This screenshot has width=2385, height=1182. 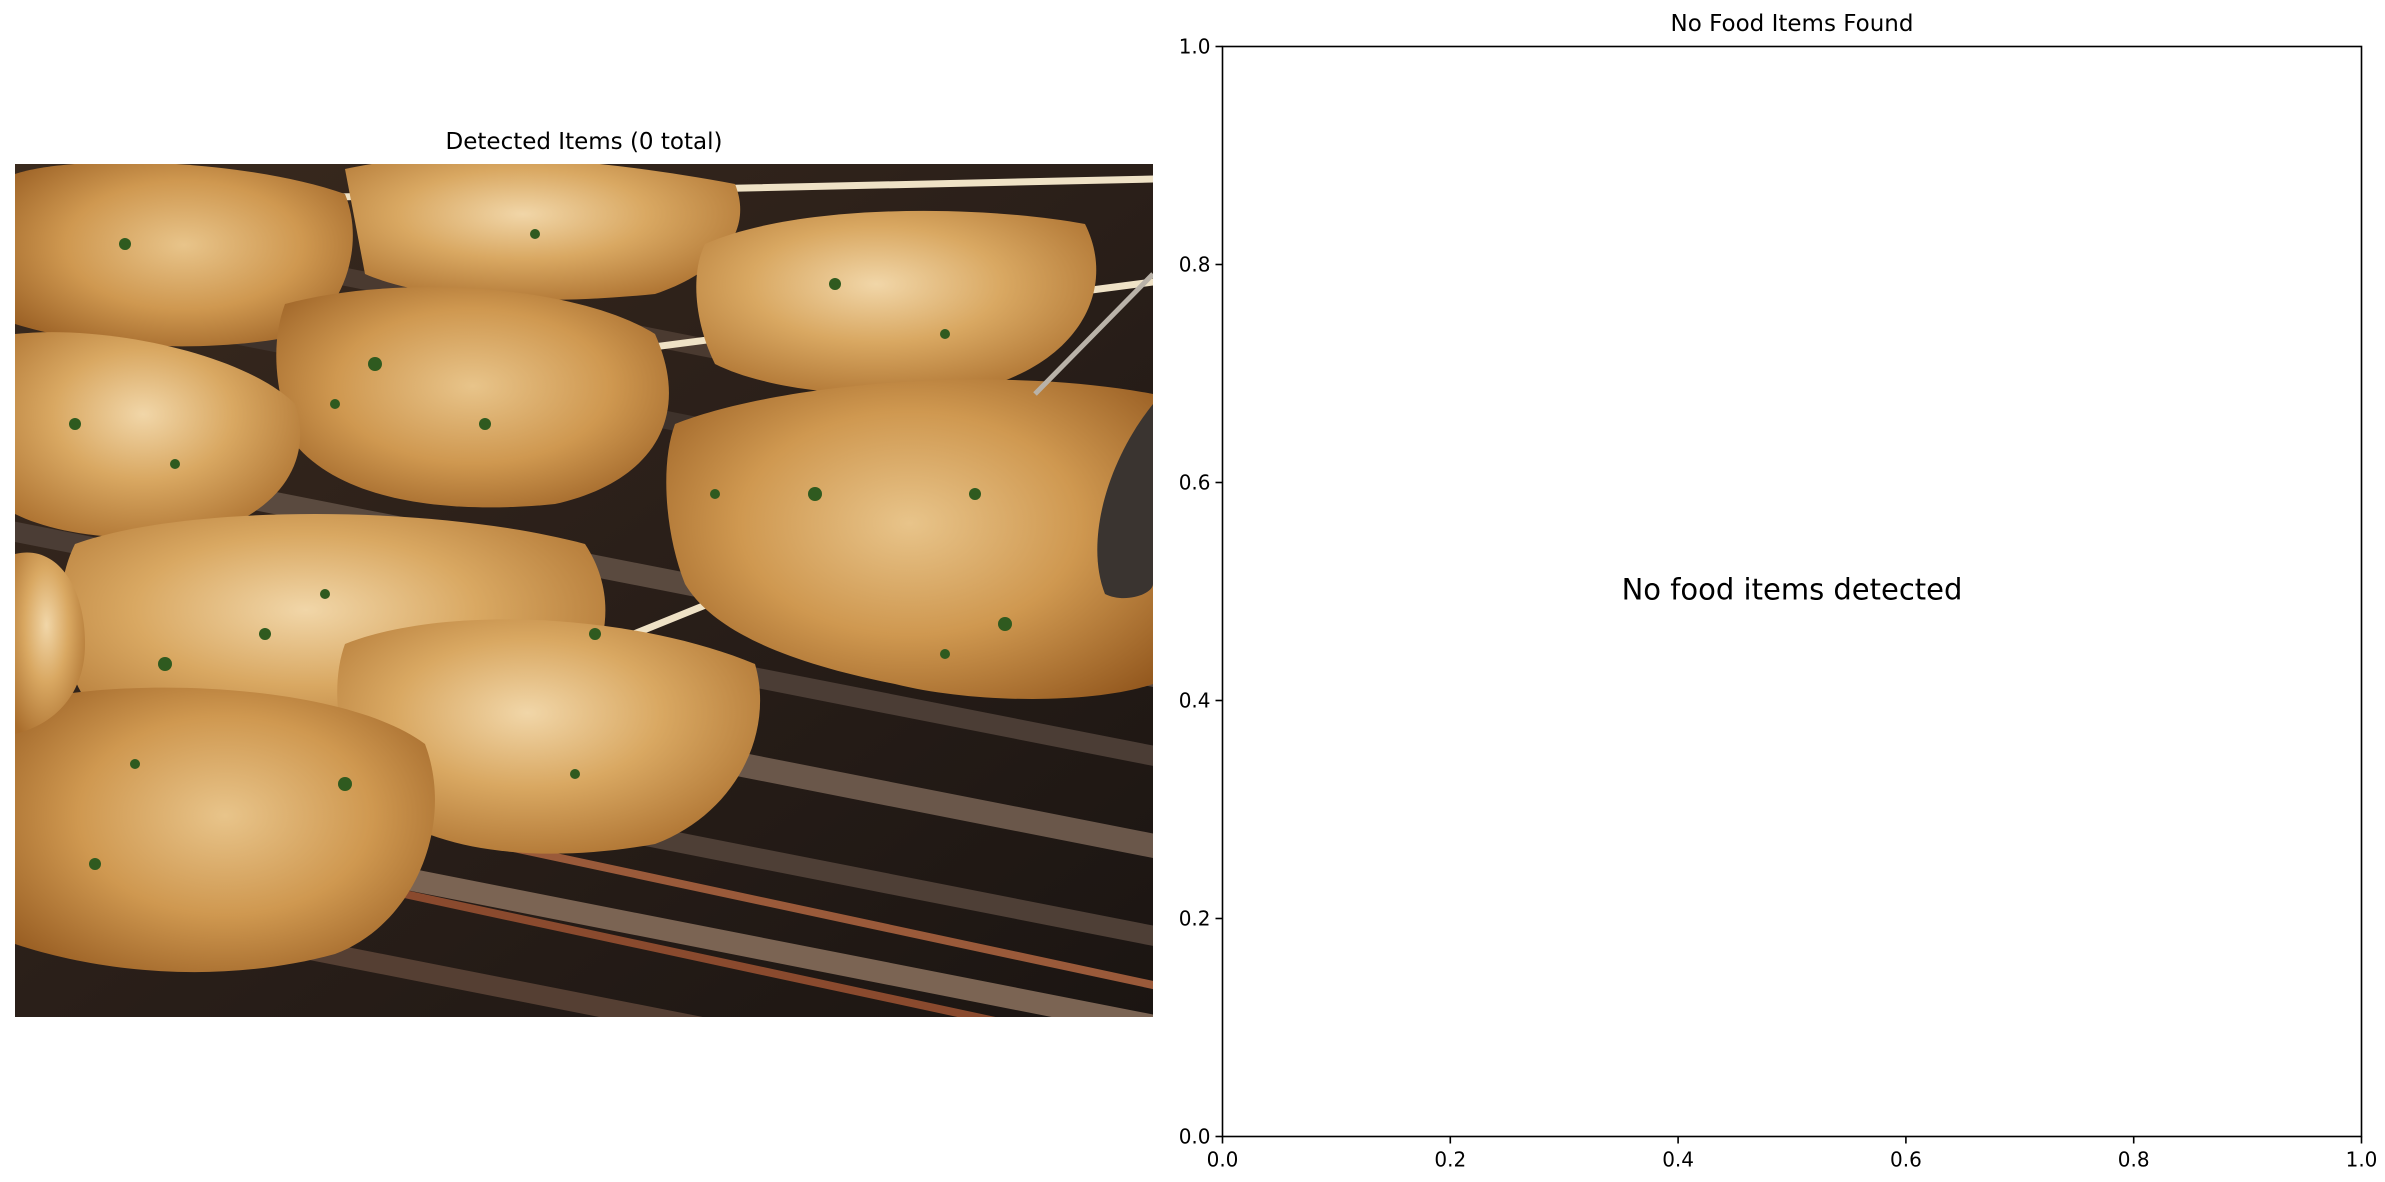 What do you see at coordinates (1223, 1160) in the screenshot?
I see `x-tick-label: 0.0` at bounding box center [1223, 1160].